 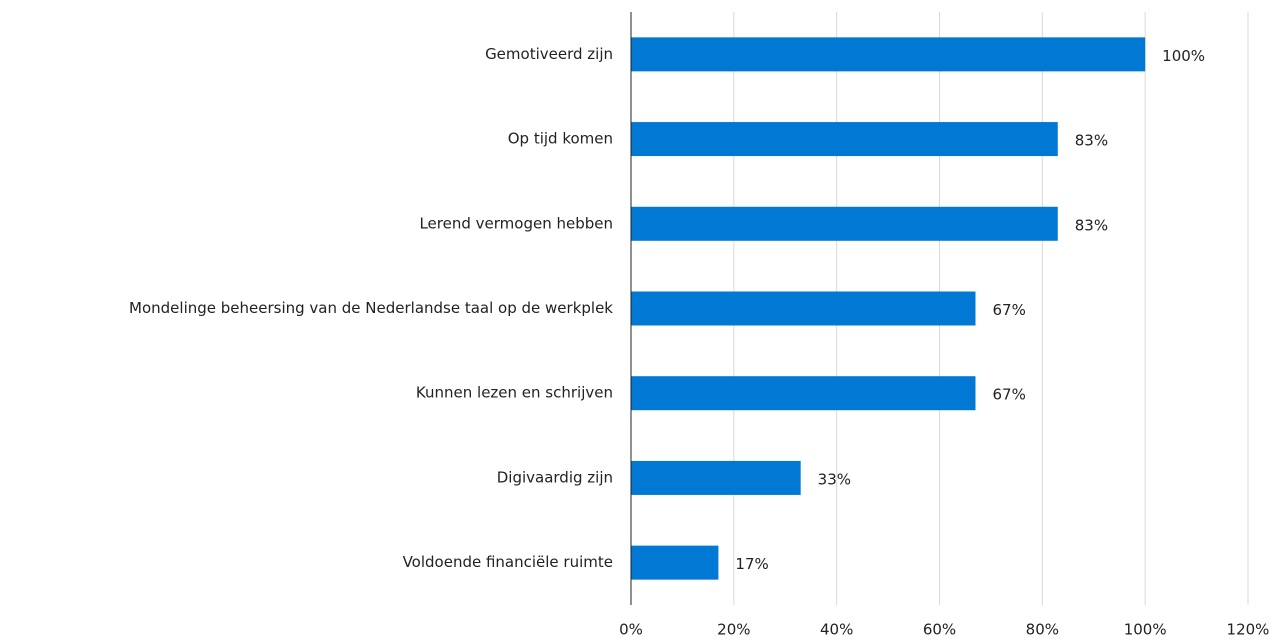 I want to click on x-tick-label: 100%, so click(x=1145, y=630).